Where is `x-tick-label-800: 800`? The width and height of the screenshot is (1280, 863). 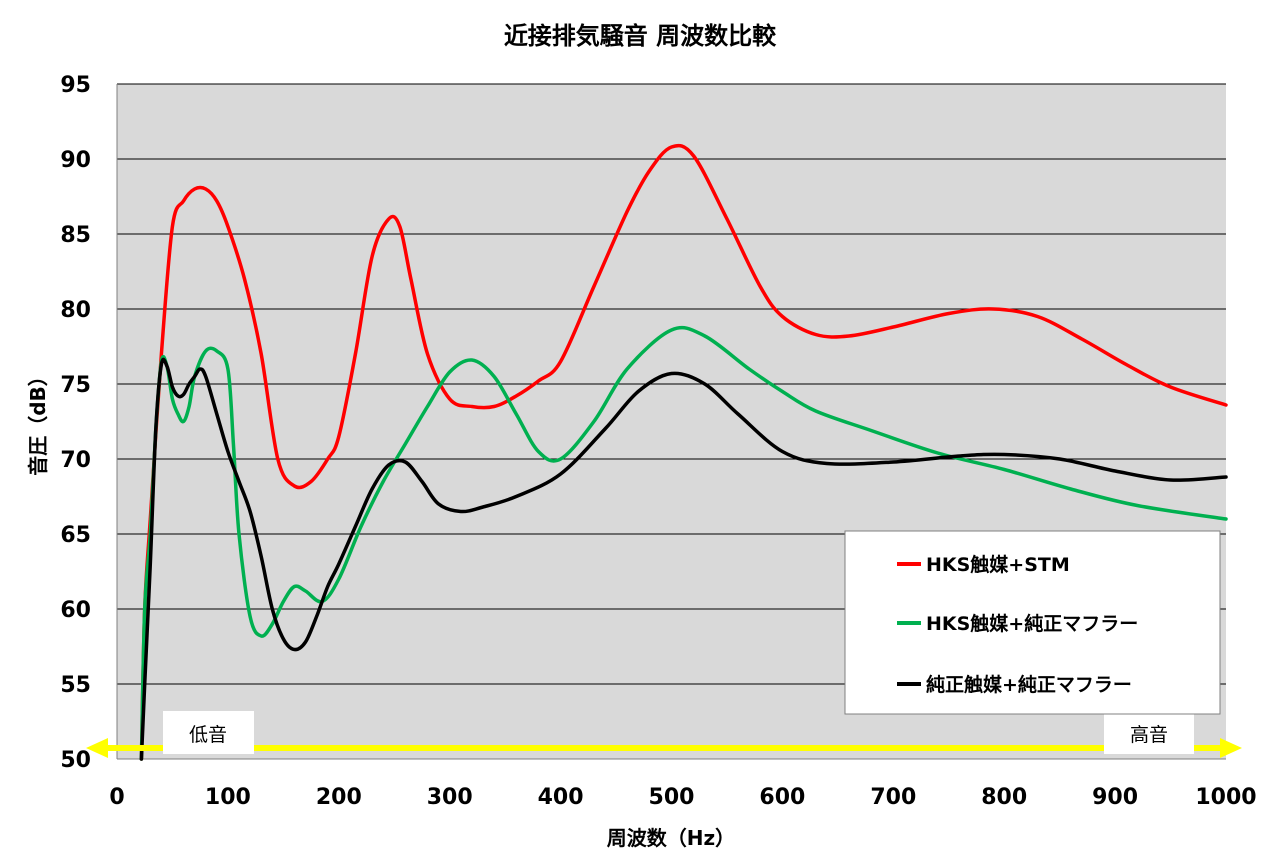
x-tick-label-800: 800 is located at coordinates (1004, 797).